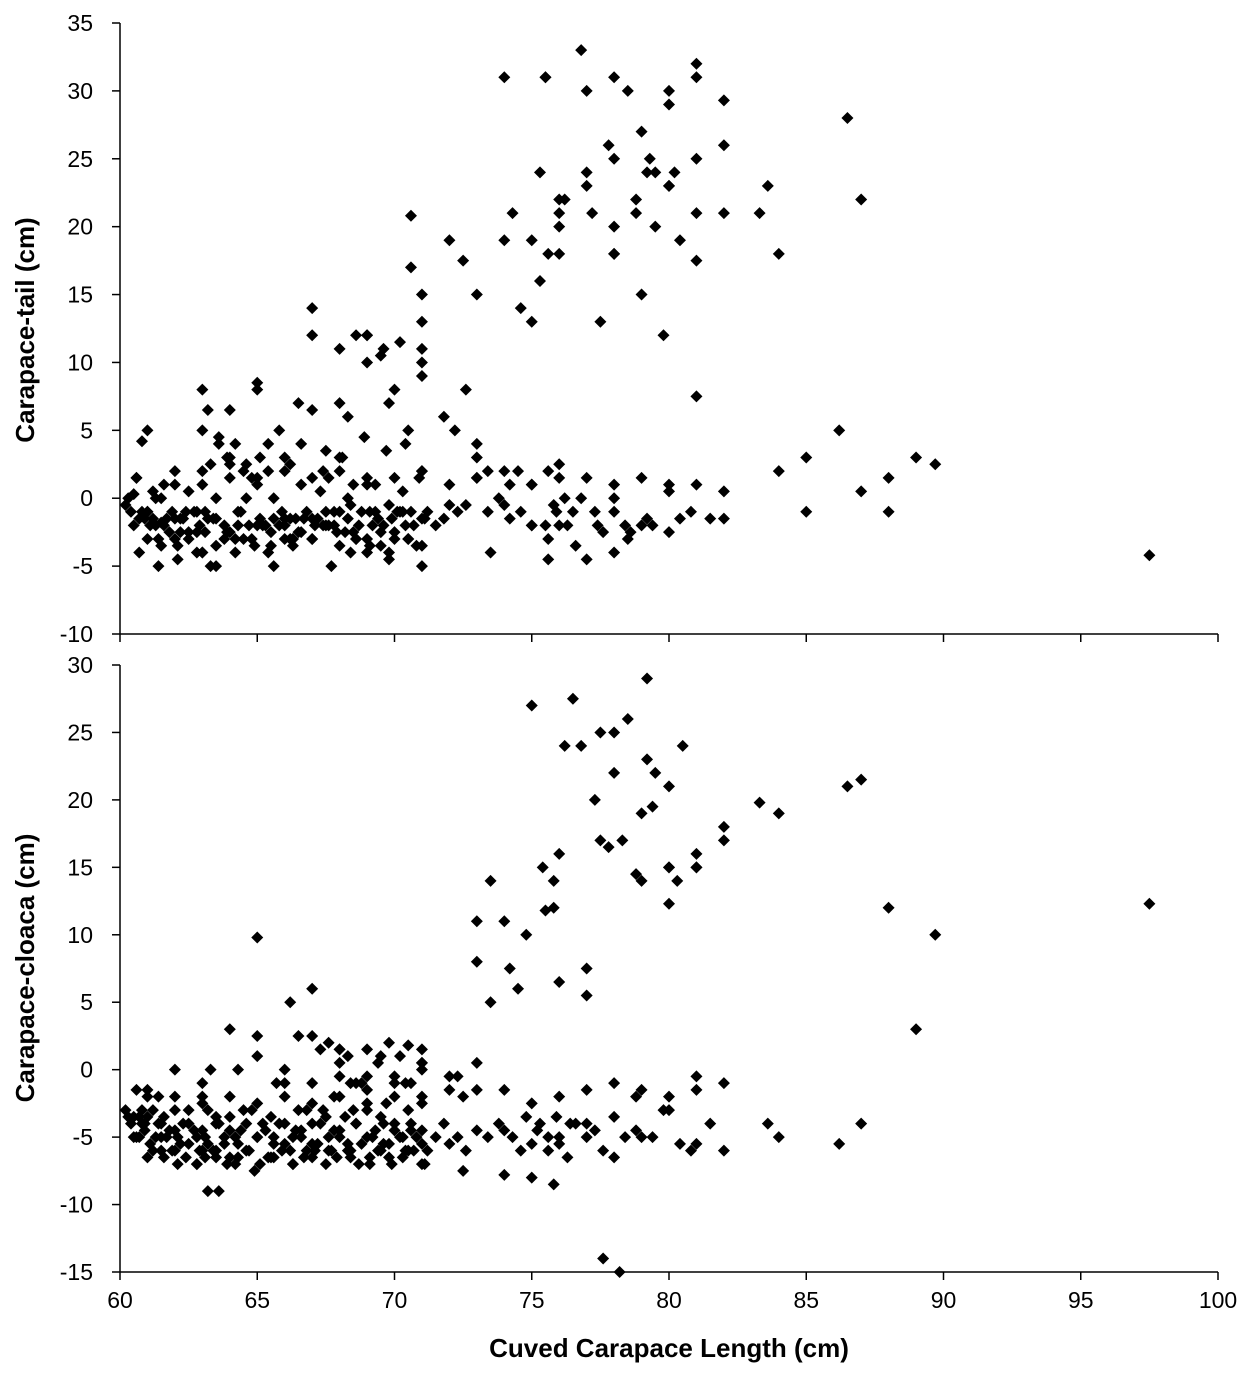  Describe the element at coordinates (257, 1300) in the screenshot. I see `x-tick-label: 65` at that location.